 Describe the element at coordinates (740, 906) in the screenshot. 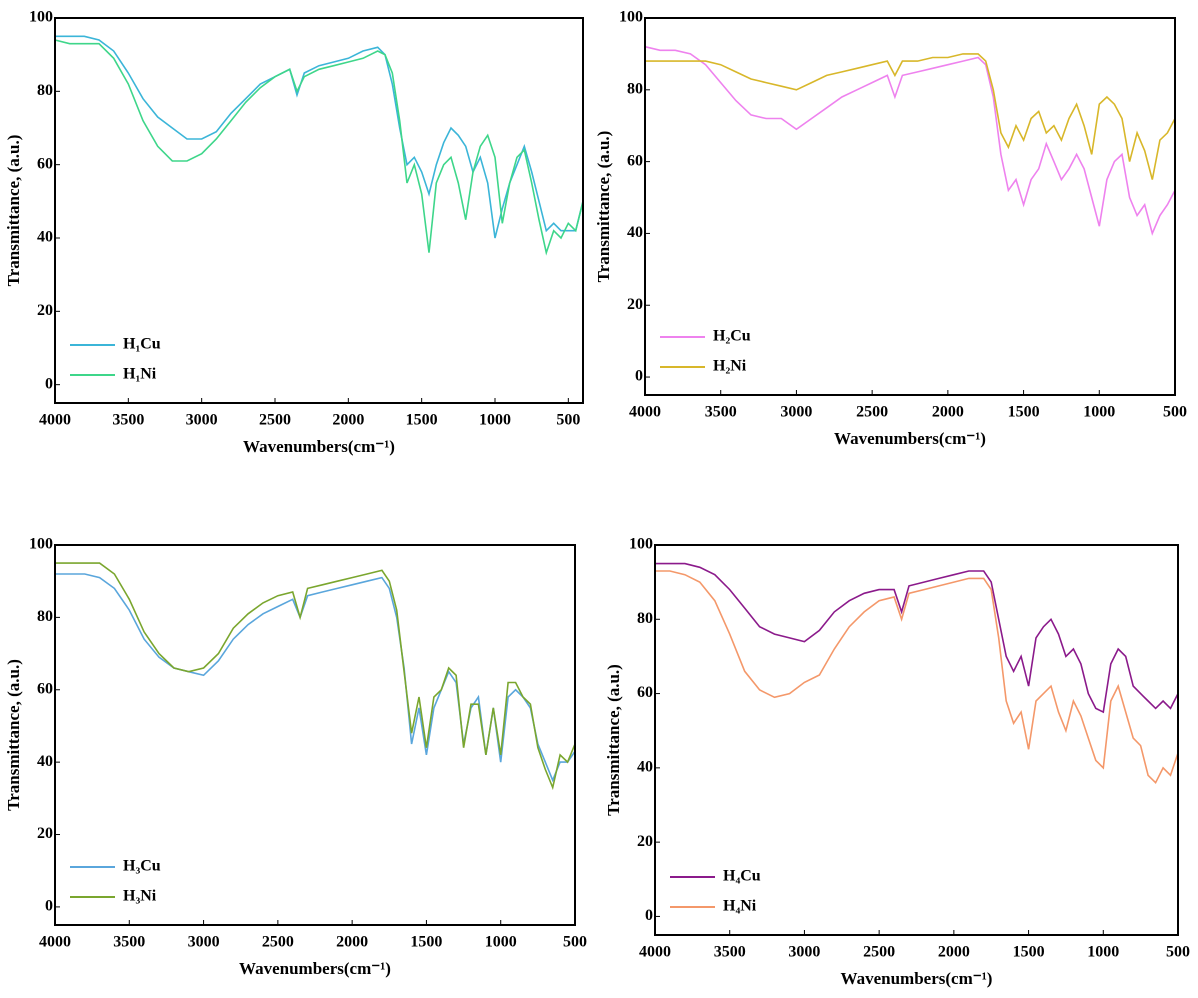

I see `legend-label: H₄Ni` at that location.